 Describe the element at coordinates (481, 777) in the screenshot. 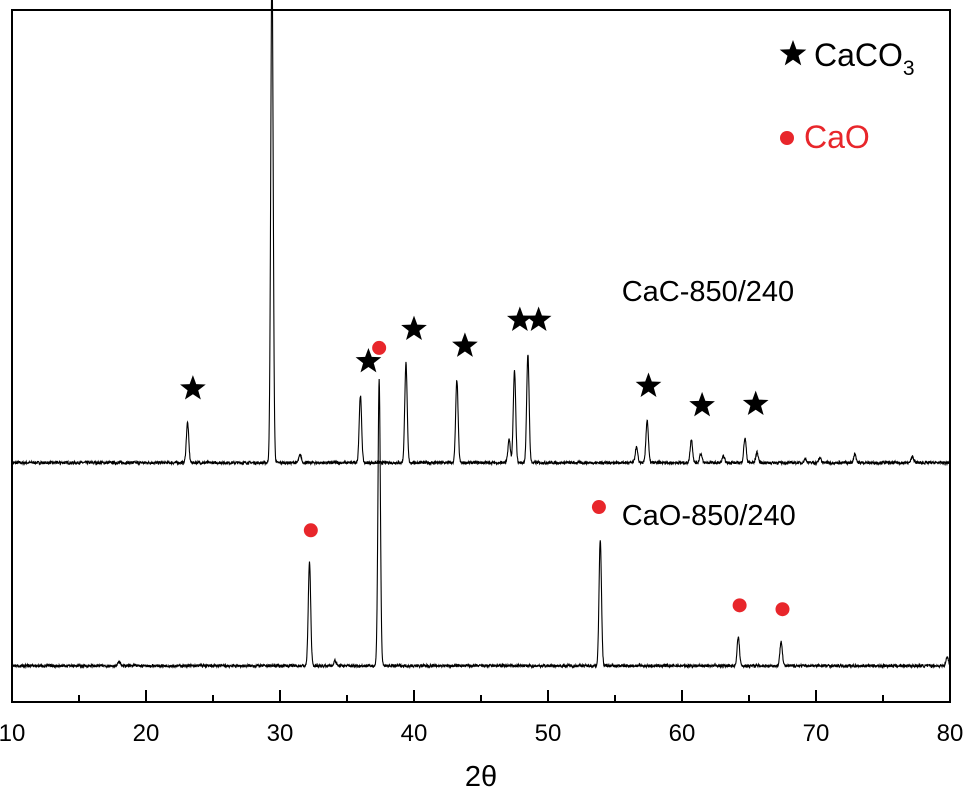

I see `x-axis-label: 2θ` at that location.